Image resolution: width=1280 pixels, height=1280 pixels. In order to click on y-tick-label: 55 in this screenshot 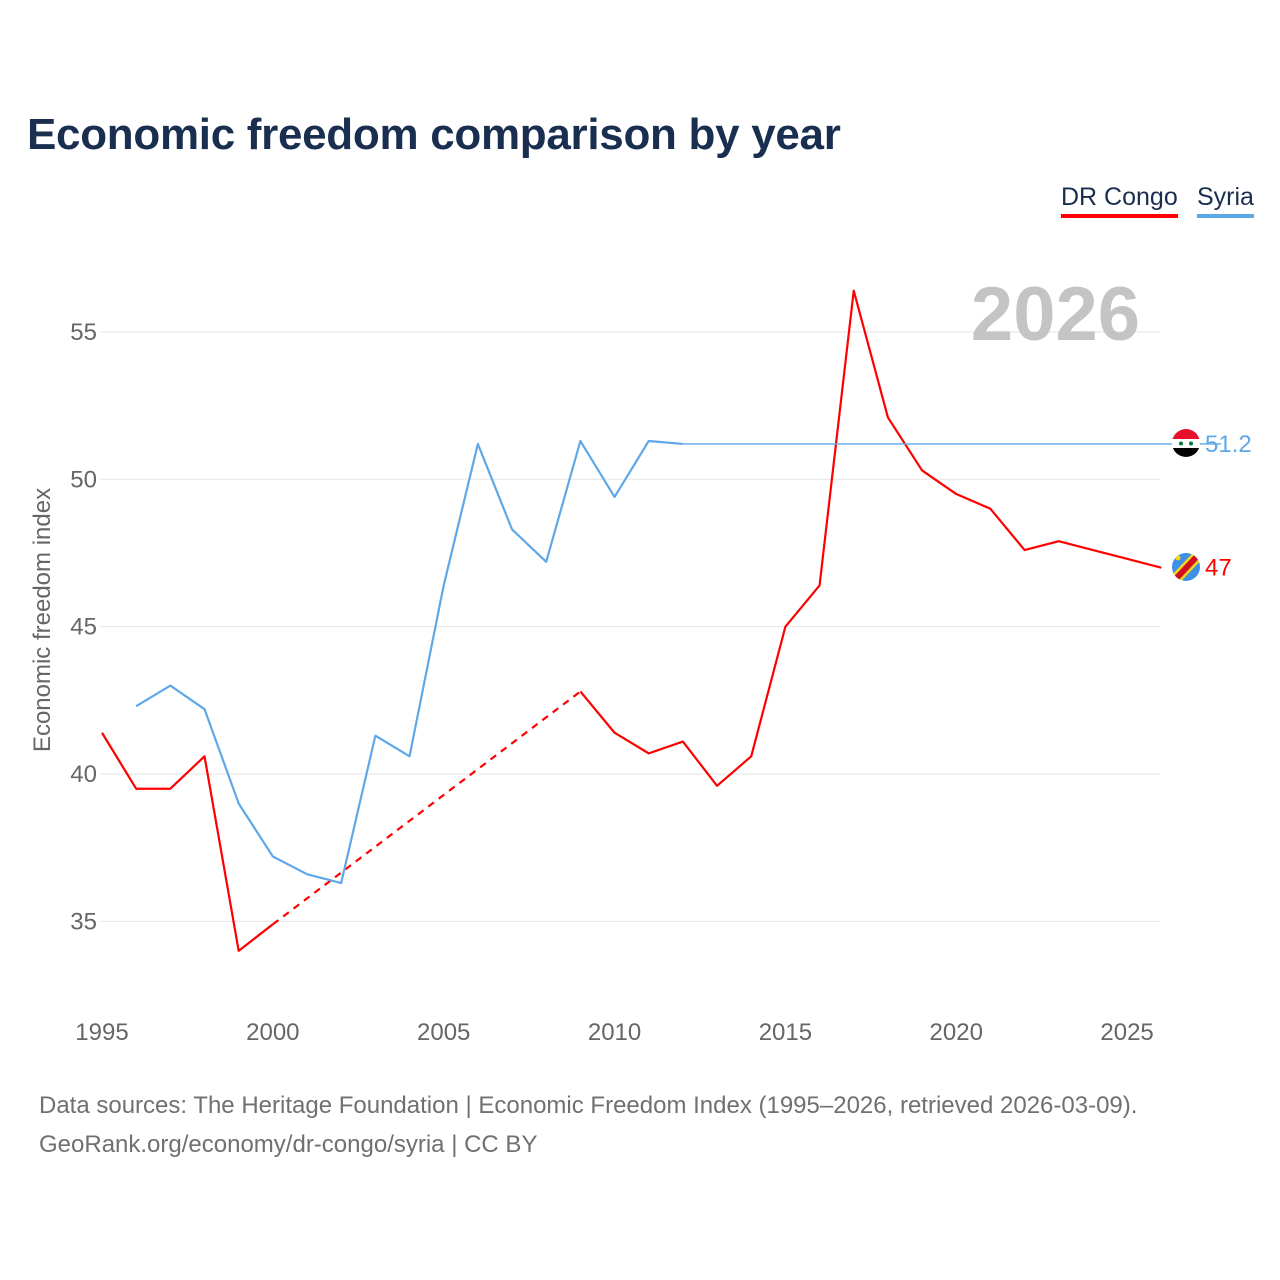, I will do `click(83, 332)`.